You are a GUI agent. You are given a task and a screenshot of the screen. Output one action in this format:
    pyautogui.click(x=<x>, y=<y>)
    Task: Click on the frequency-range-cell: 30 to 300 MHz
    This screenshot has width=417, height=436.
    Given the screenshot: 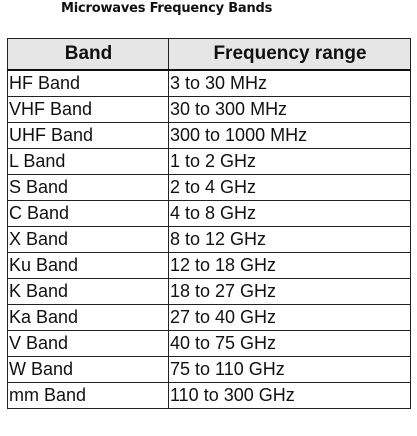 What is the action you would take?
    pyautogui.click(x=289, y=109)
    